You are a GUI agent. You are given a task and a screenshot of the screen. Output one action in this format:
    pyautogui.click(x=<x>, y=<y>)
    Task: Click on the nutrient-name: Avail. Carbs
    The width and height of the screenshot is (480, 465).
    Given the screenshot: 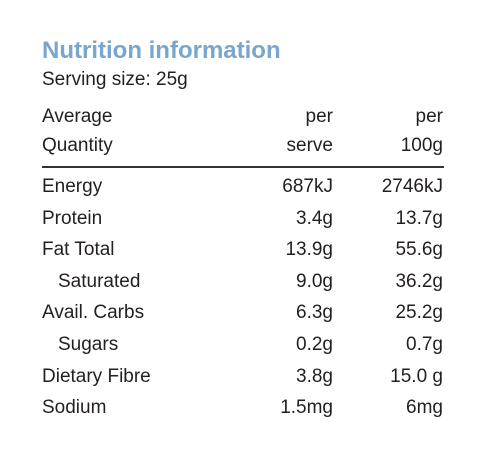 What is the action you would take?
    pyautogui.click(x=93, y=313)
    